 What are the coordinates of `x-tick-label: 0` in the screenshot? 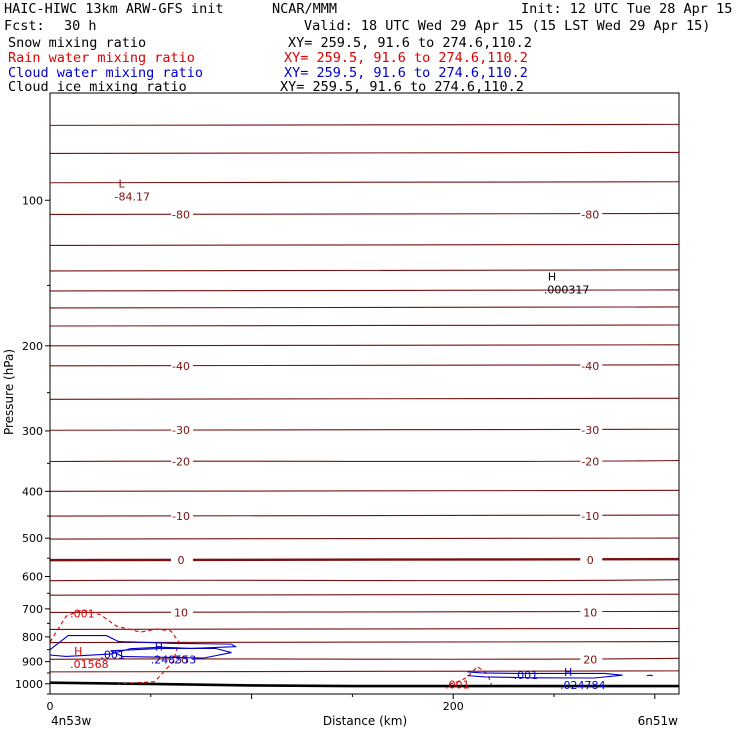 It's located at (50, 706).